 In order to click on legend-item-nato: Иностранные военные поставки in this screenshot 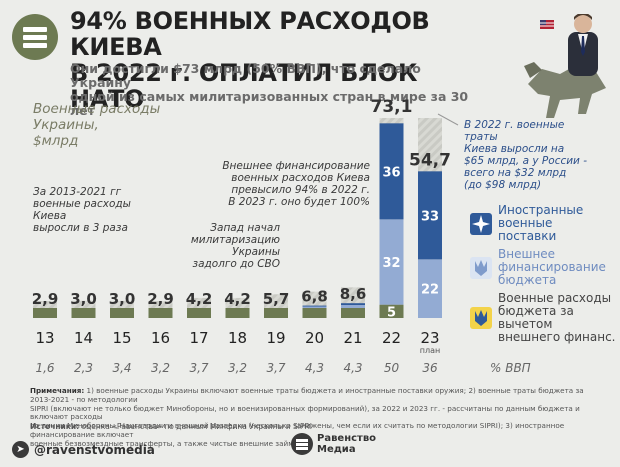, I will do `click(526, 223)`.